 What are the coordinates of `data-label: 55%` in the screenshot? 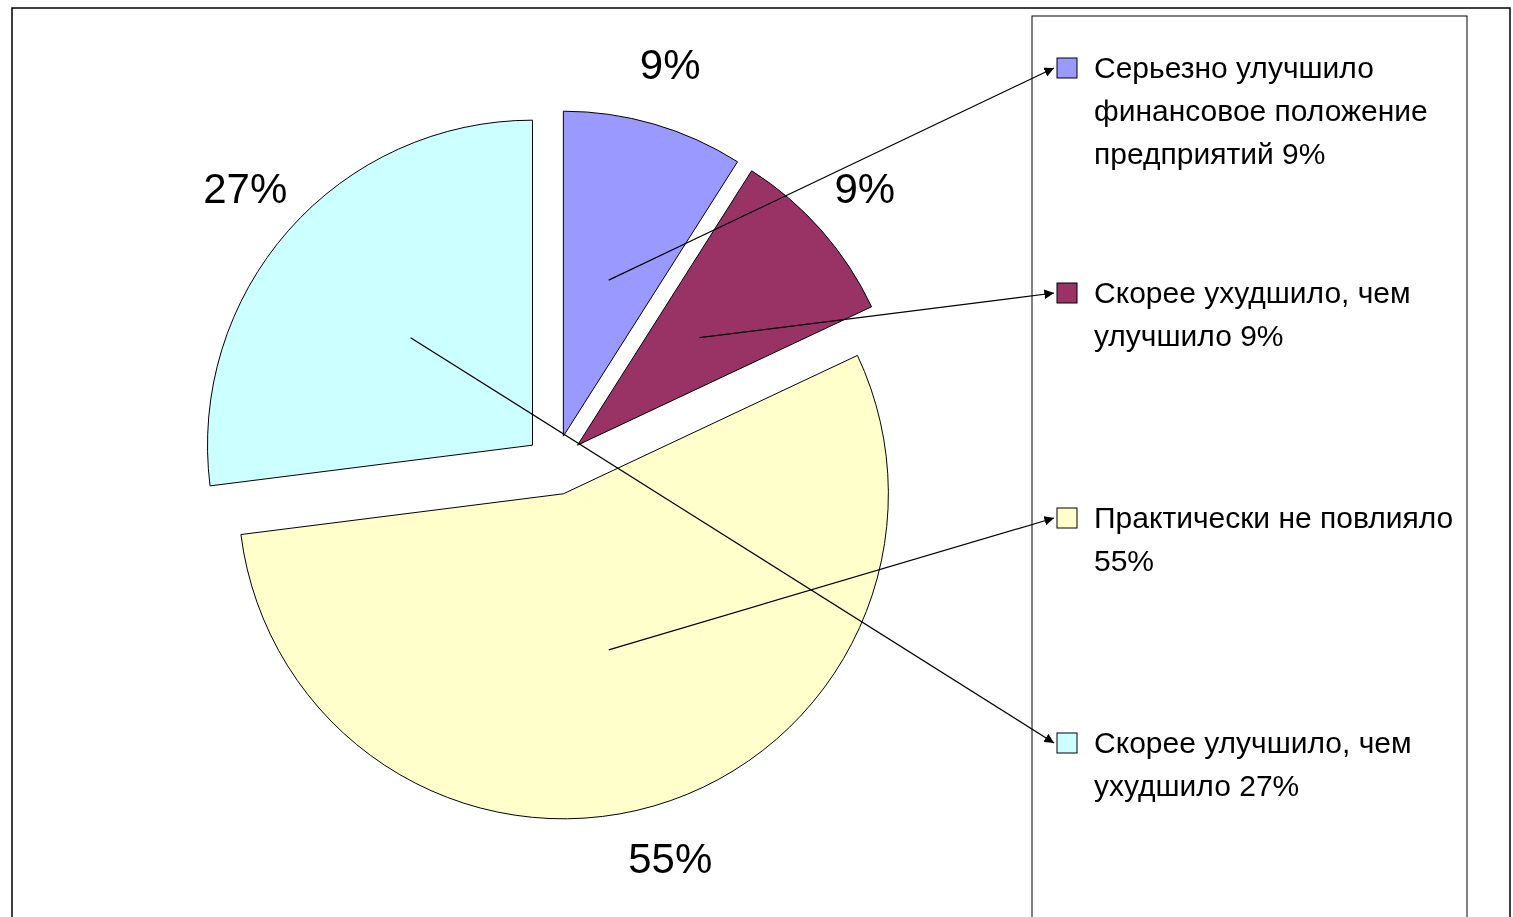 It's located at (670, 858).